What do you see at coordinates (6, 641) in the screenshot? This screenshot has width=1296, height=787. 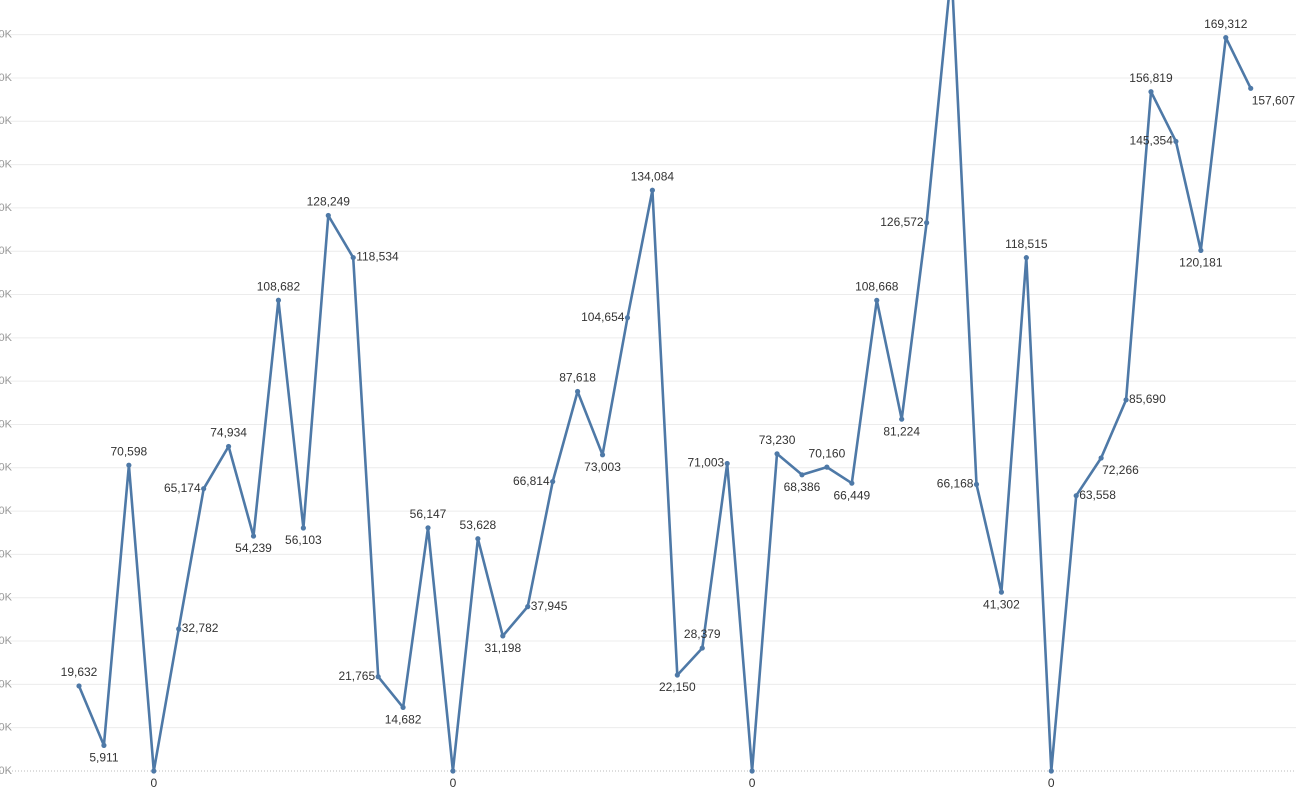 I see `y-tick-label: 30K` at bounding box center [6, 641].